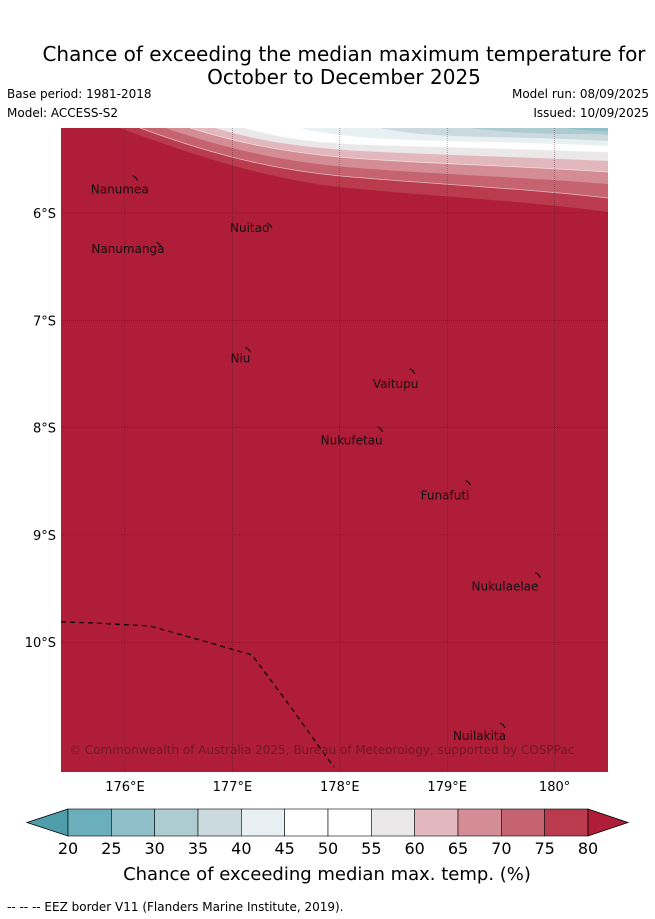  I want to click on lon-tick-label: 178°E, so click(340, 787).